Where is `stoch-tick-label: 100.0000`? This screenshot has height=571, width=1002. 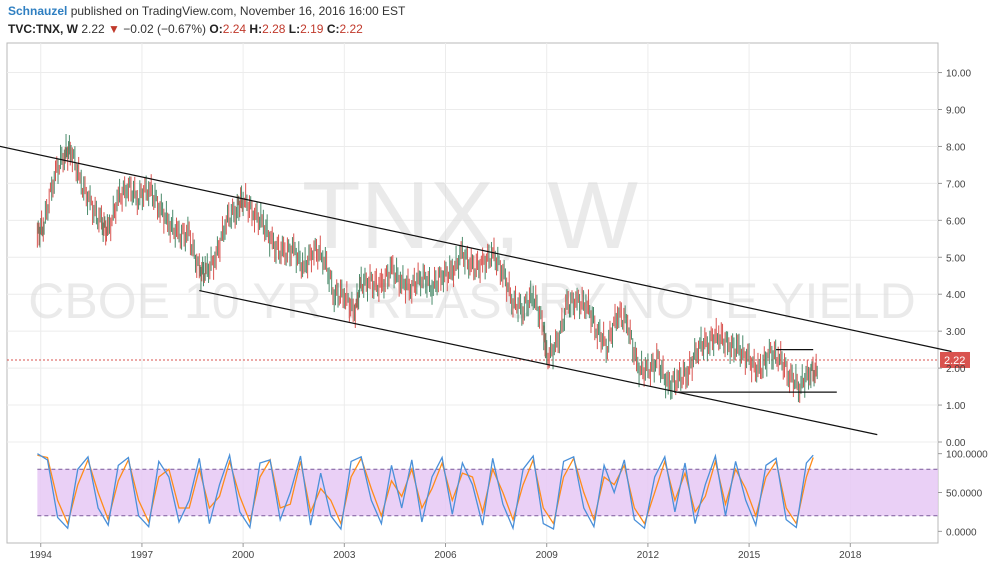
stoch-tick-label: 100.0000 is located at coordinates (967, 455).